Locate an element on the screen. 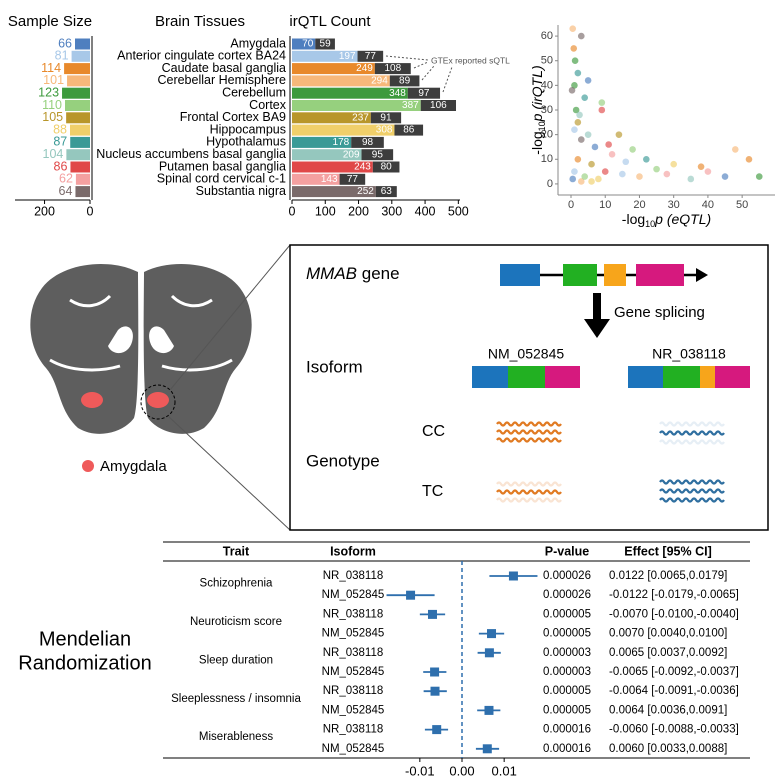 The height and width of the screenshot is (782, 782). amygdala-right is located at coordinates (158, 400).